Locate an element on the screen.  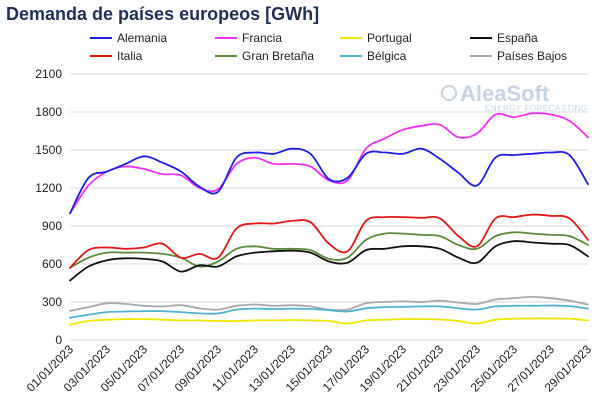
legend-item: Países Bajos is located at coordinates (518, 56).